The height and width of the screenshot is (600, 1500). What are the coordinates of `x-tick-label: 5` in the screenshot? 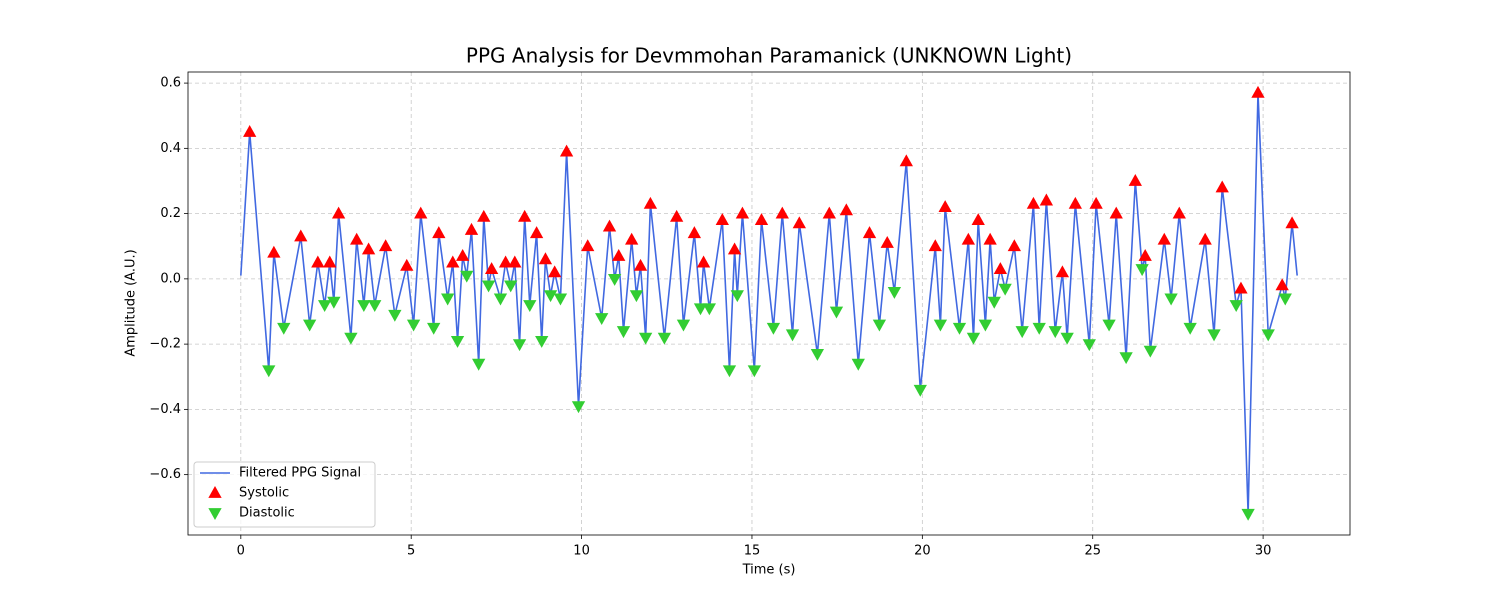 It's located at (411, 551).